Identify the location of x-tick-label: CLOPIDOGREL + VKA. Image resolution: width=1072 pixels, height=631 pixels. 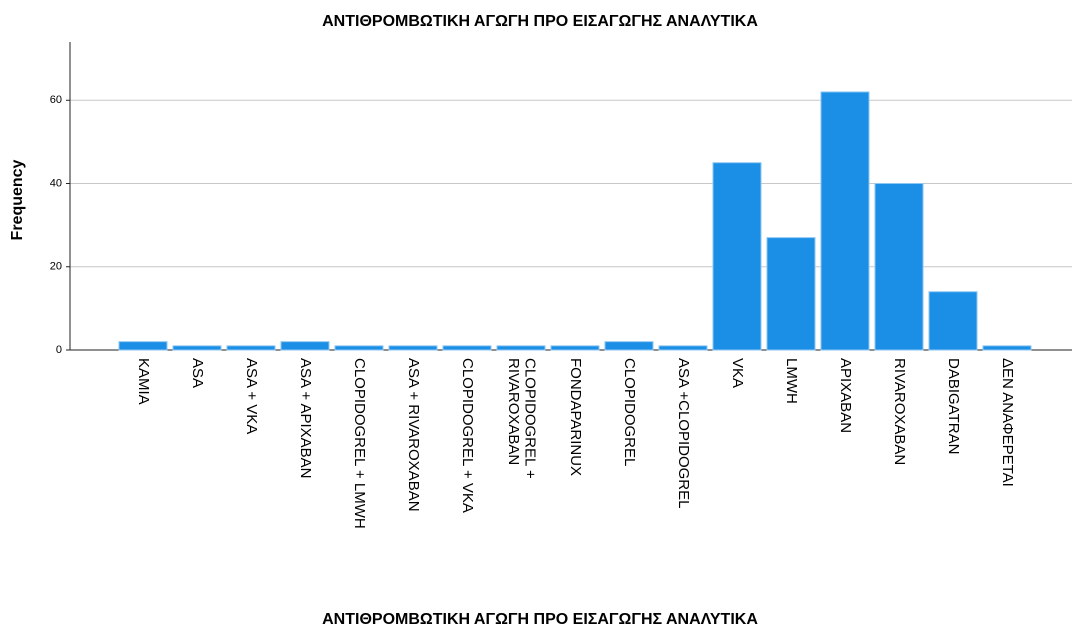
(467, 435).